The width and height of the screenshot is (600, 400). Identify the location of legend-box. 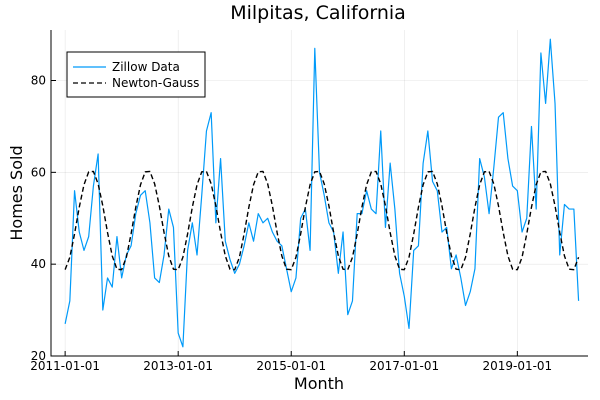
(136, 74).